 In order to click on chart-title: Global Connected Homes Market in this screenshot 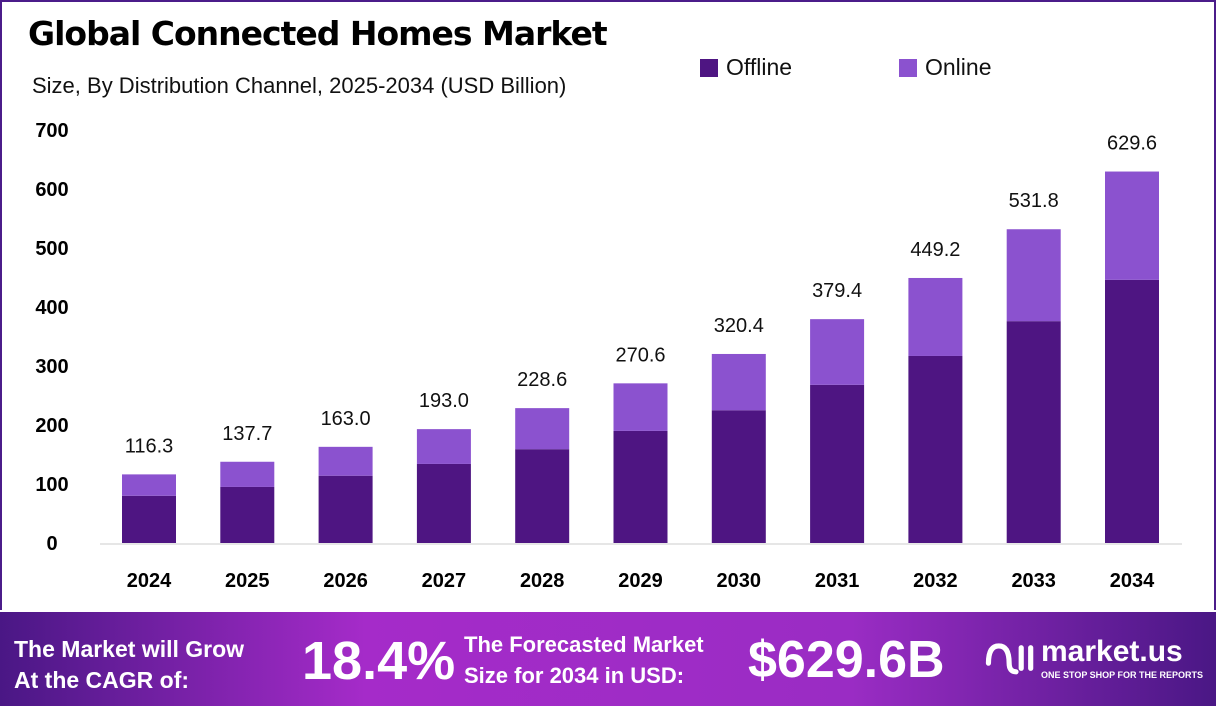, I will do `click(318, 33)`.